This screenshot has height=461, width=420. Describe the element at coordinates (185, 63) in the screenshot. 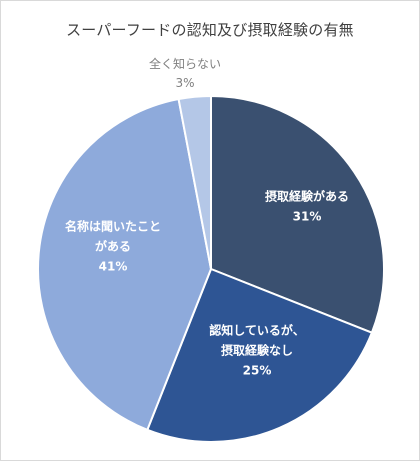

I see `slice-category-label-3: 全く知らない` at that location.